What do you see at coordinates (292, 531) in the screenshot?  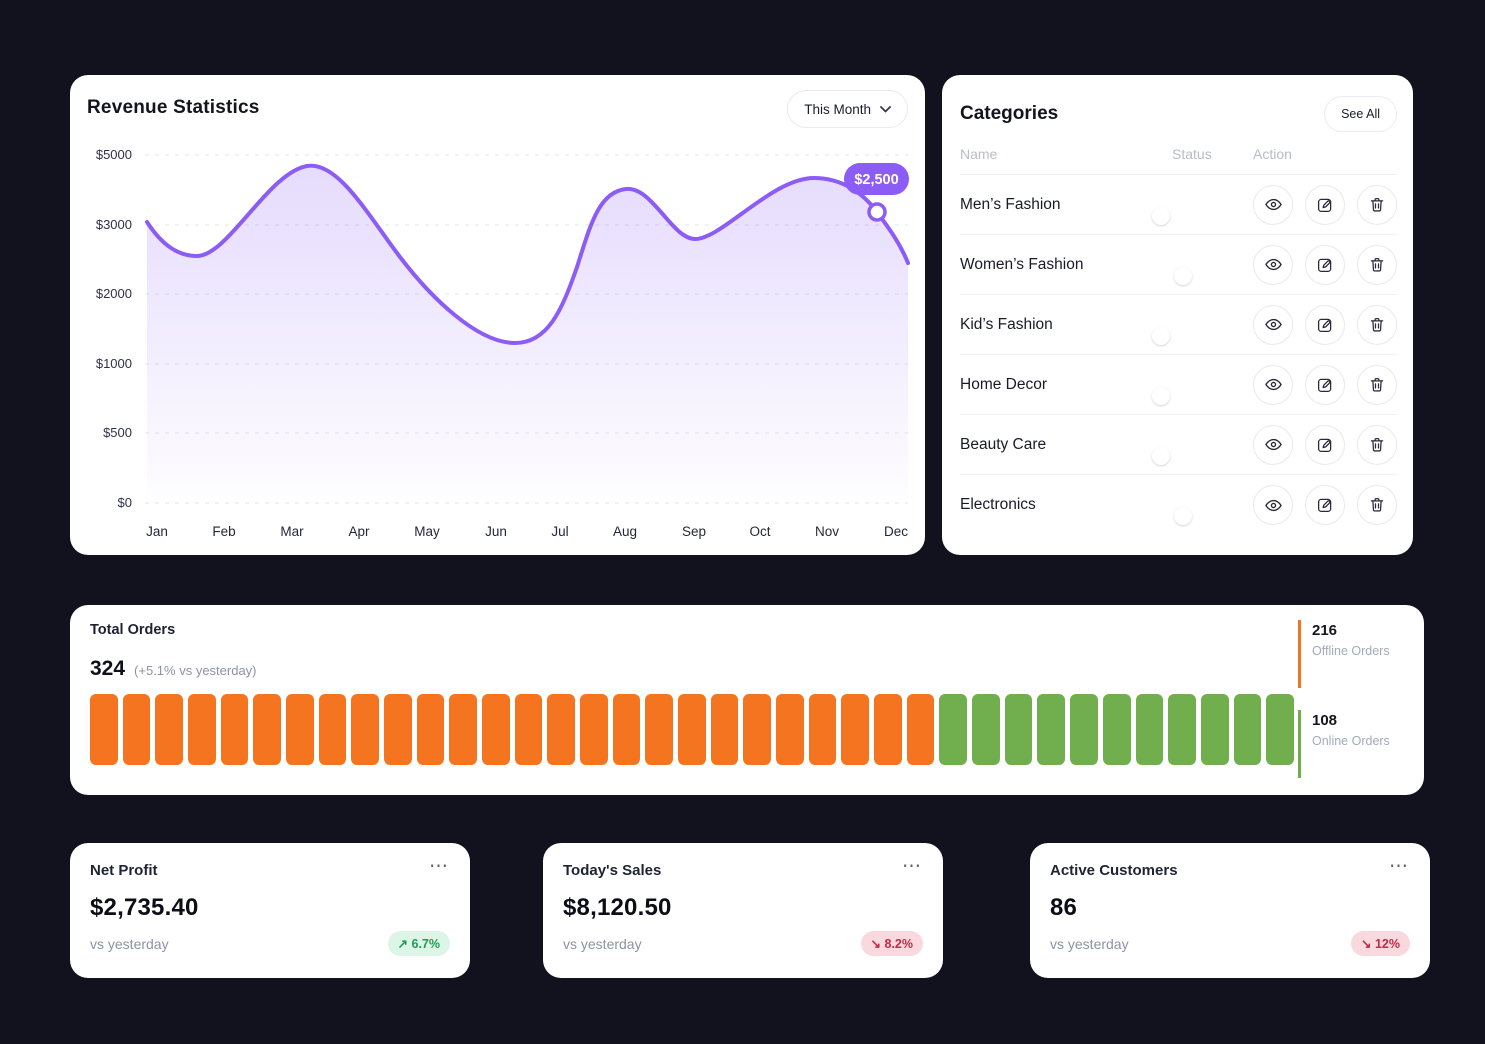 I see `x-tick: Mar` at bounding box center [292, 531].